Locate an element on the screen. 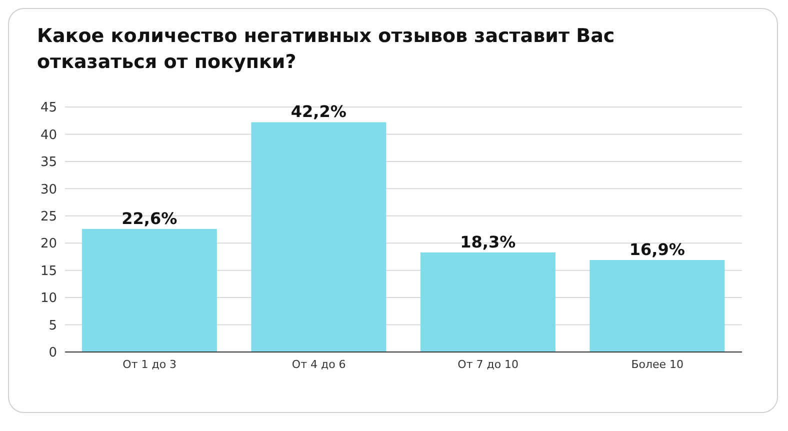 The image size is (788, 431). y-tick-label: 15 is located at coordinates (48, 271).